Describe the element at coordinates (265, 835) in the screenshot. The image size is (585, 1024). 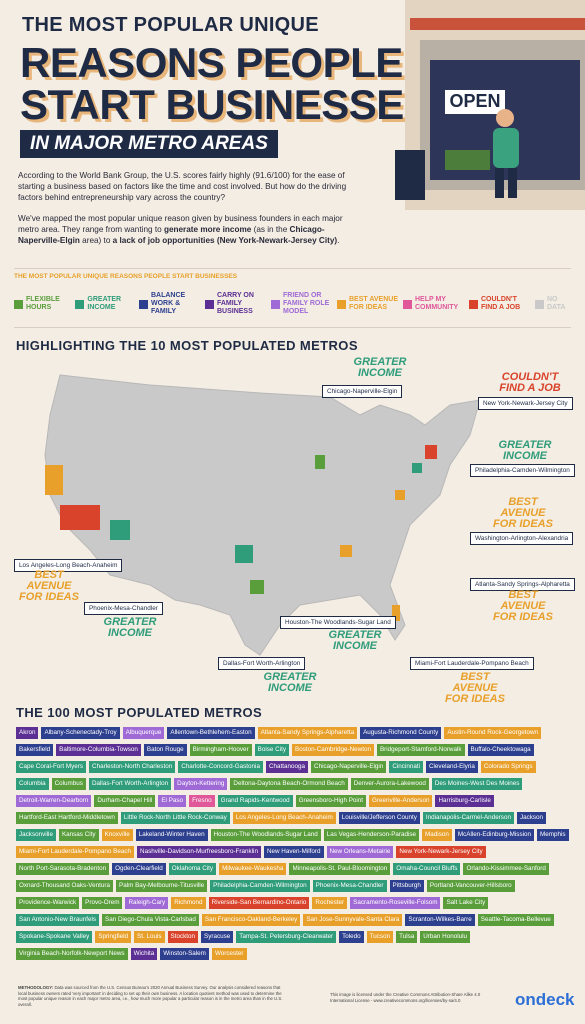
I see `metro-tag: Houston-The Woodlands-Sugar Land` at that location.